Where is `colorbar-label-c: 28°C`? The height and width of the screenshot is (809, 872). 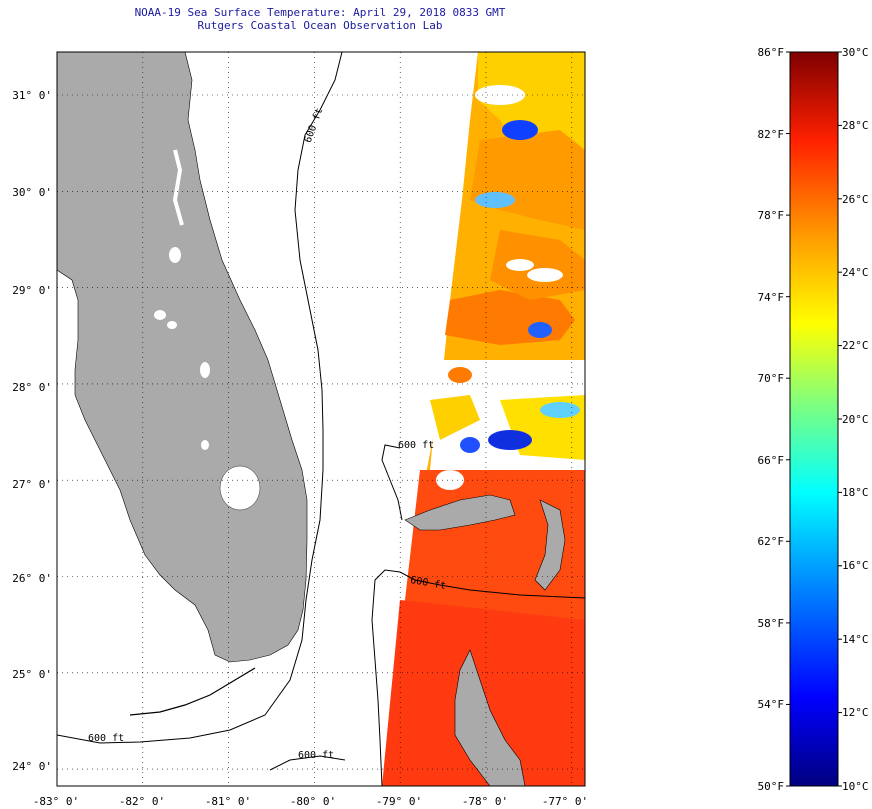
colorbar-label-c: 28°C is located at coordinates (855, 125).